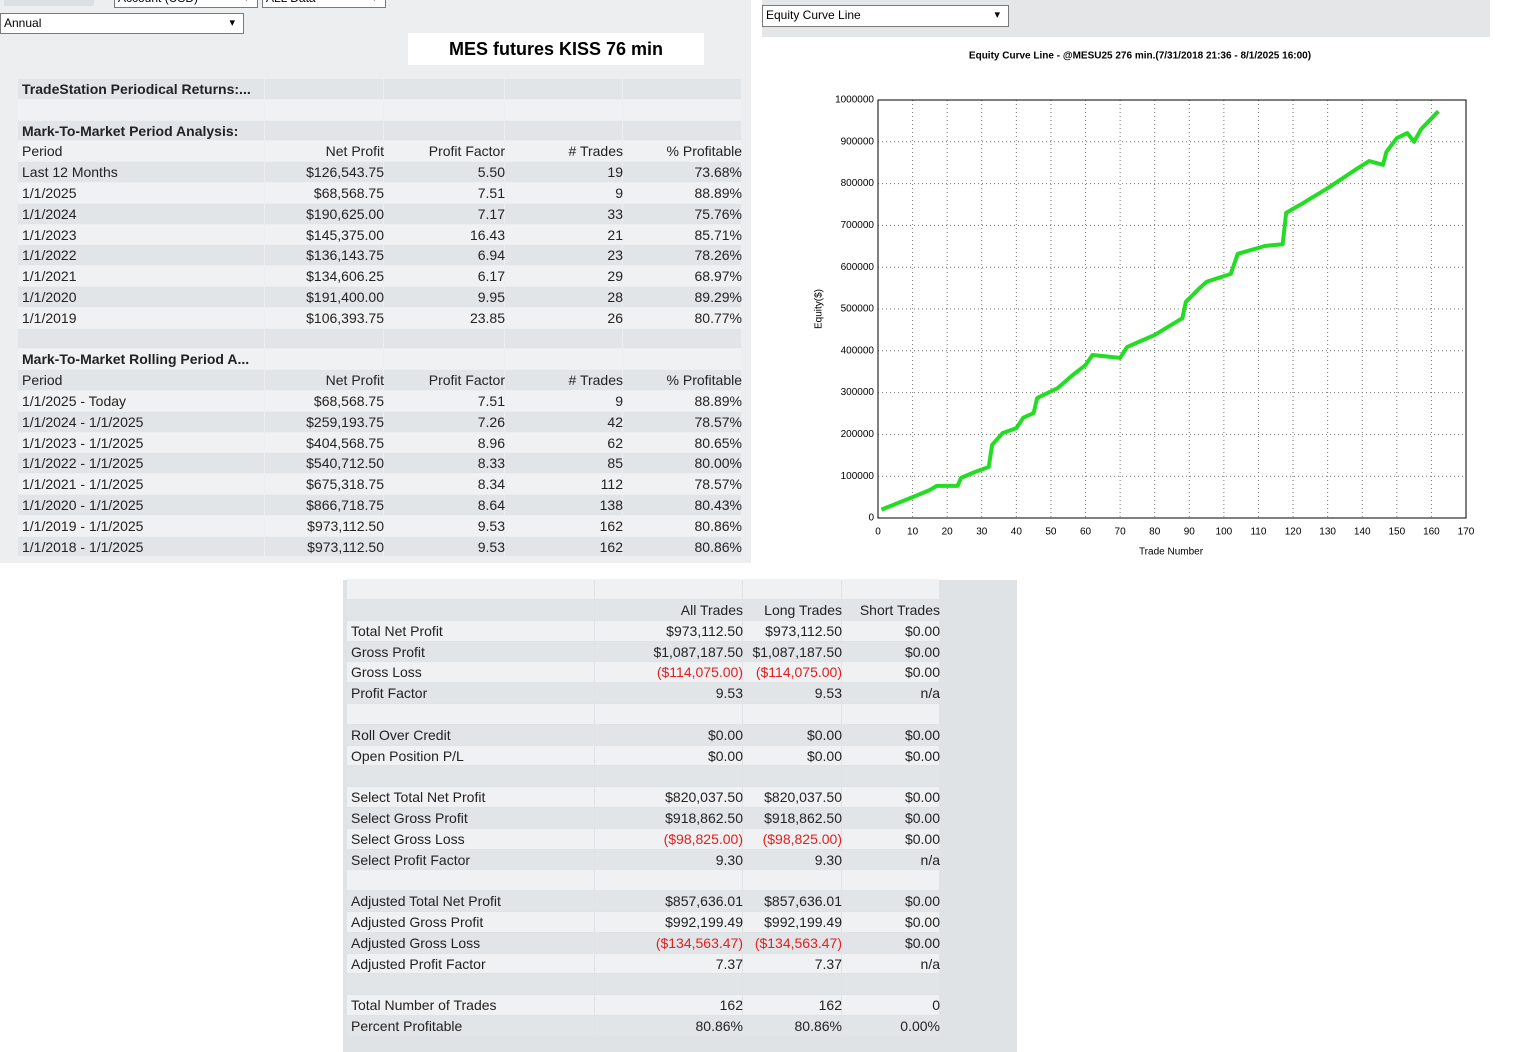 This screenshot has height=1052, width=1527. What do you see at coordinates (871, 518) in the screenshot?
I see `y-tick-label: 0` at bounding box center [871, 518].